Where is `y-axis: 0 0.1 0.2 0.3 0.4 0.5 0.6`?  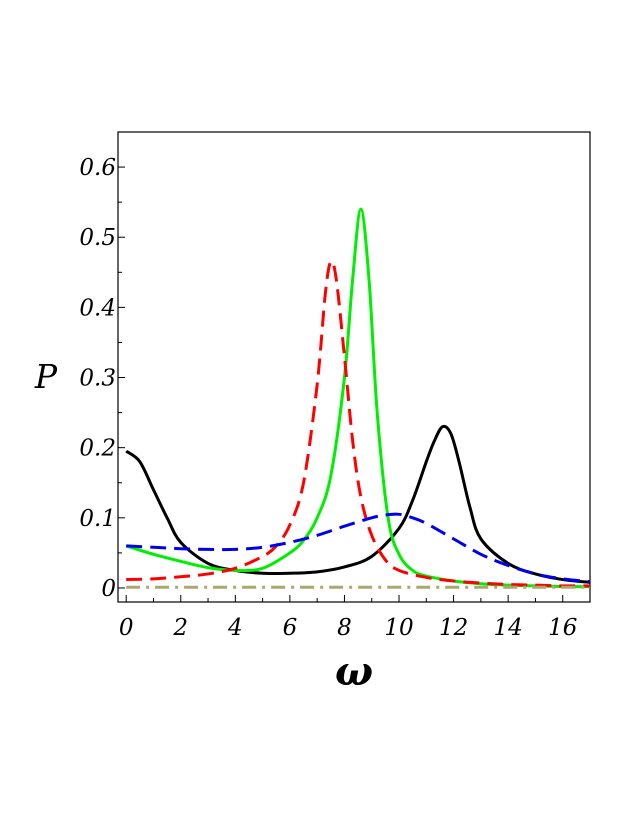 y-axis: 0 0.1 0.2 0.3 0.4 0.5 0.6 is located at coordinates (102, 378).